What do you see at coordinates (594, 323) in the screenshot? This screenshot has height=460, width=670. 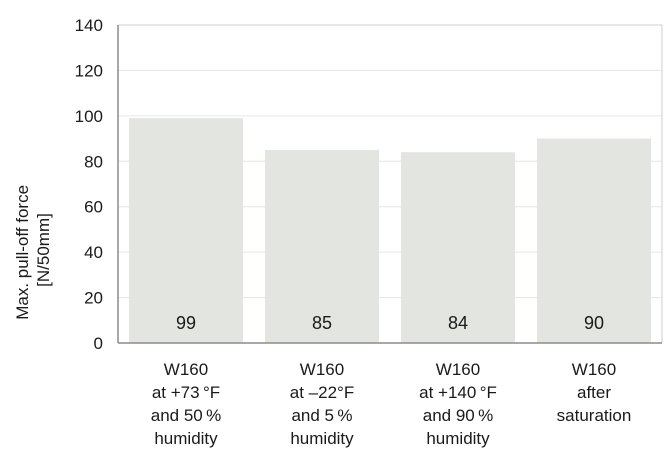 I see `data-label: 90` at bounding box center [594, 323].